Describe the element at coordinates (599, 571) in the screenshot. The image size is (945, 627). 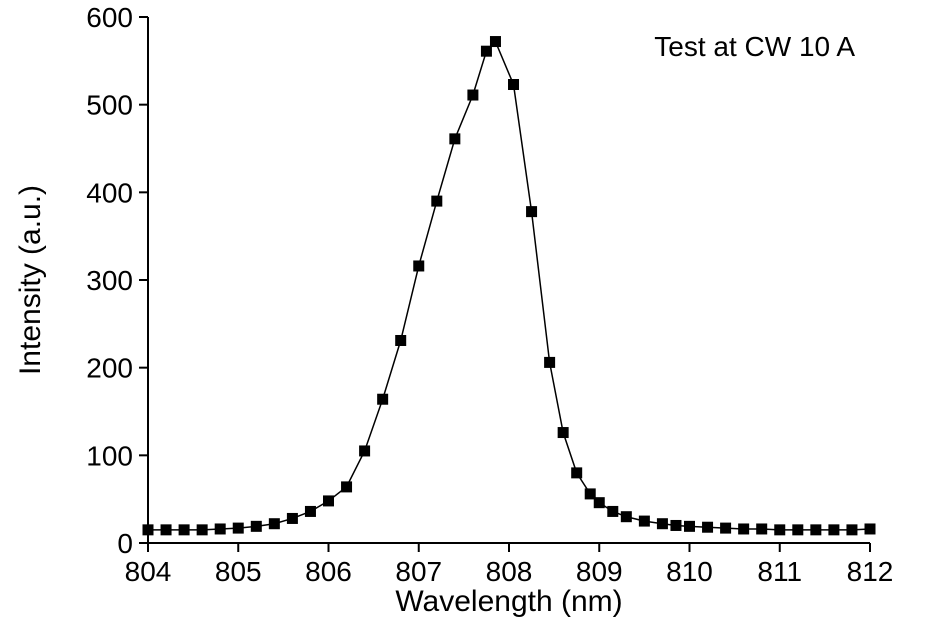
I see `x-tick-label: 809` at that location.